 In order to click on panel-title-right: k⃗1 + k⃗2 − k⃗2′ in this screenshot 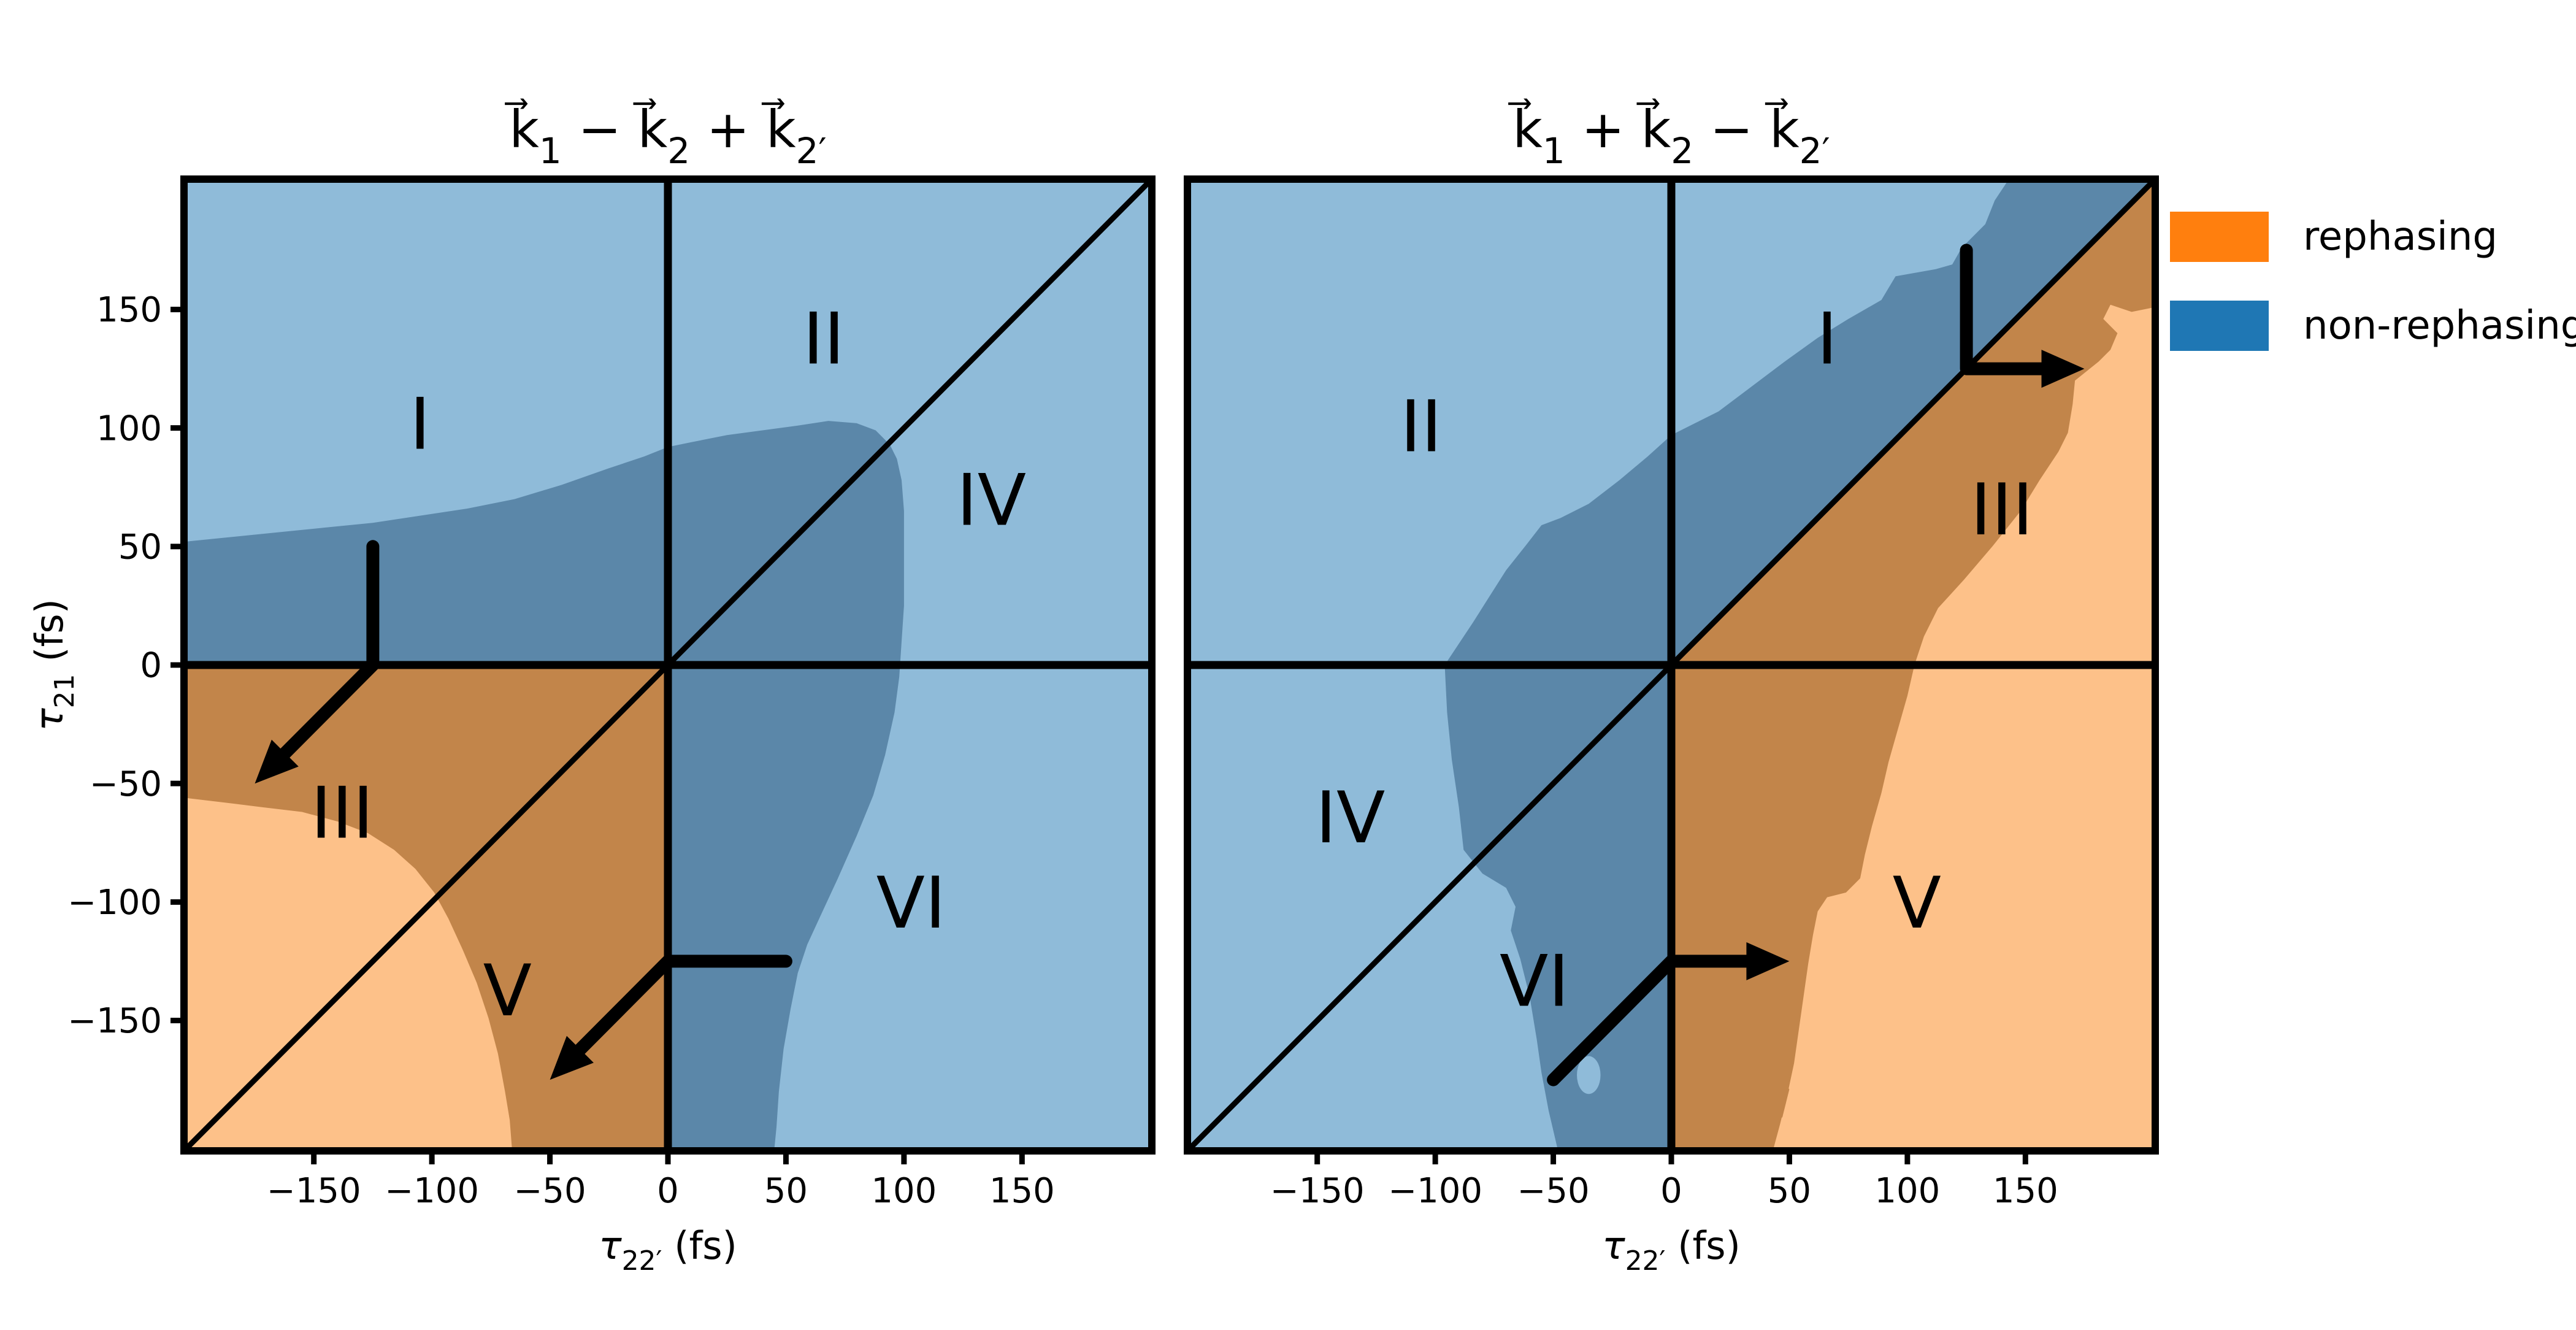, I will do `click(1669, 135)`.